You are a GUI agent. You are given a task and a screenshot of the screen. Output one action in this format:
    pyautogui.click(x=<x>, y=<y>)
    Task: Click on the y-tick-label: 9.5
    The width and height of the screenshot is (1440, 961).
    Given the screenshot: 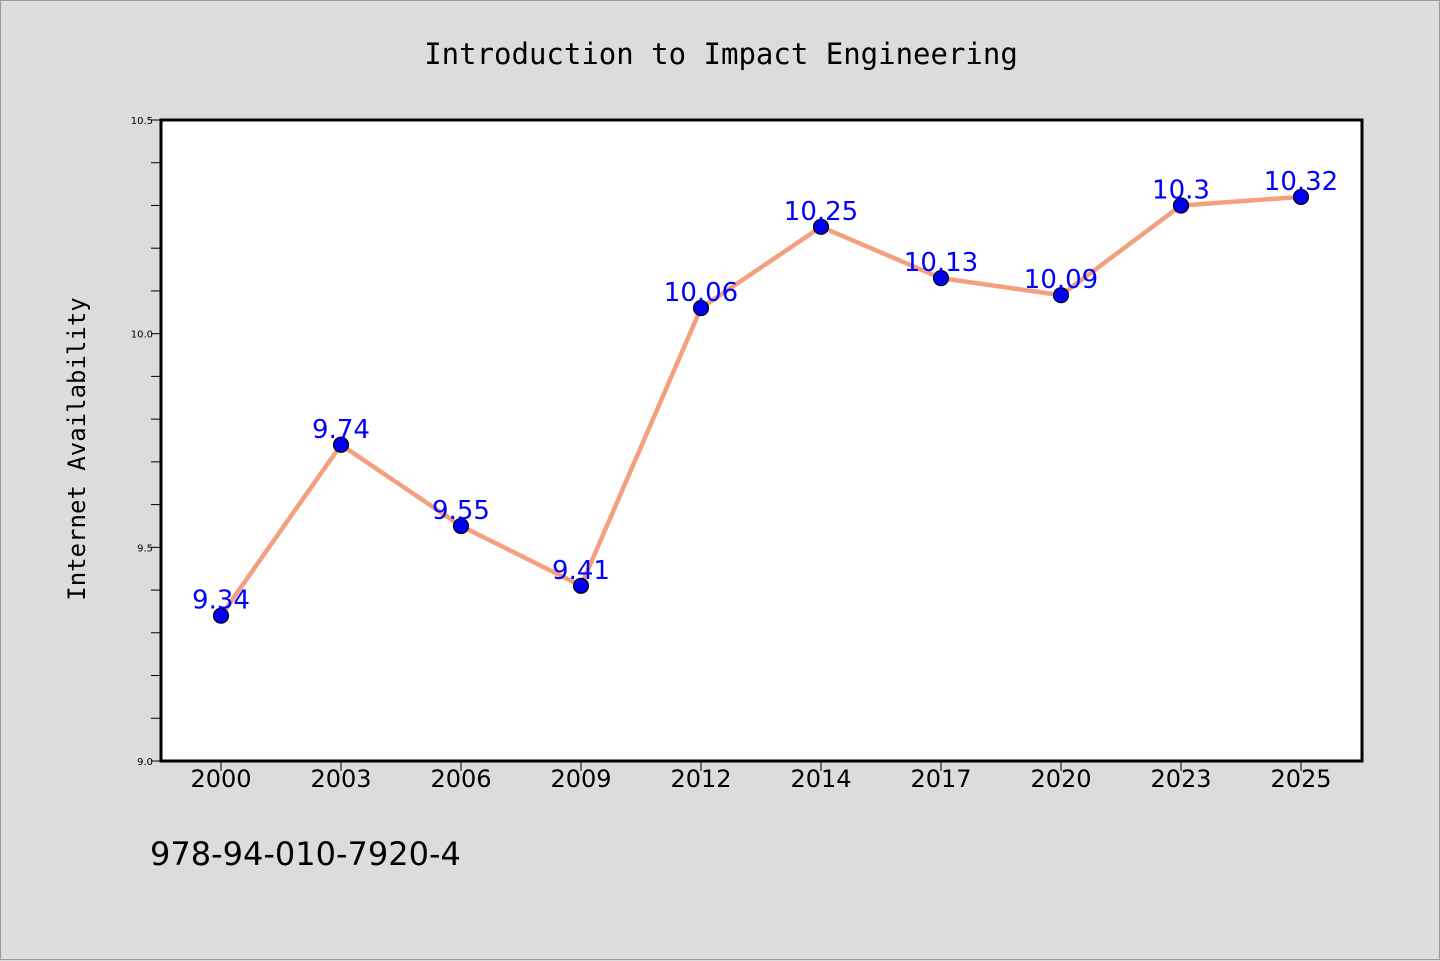 What is the action you would take?
    pyautogui.click(x=145, y=548)
    